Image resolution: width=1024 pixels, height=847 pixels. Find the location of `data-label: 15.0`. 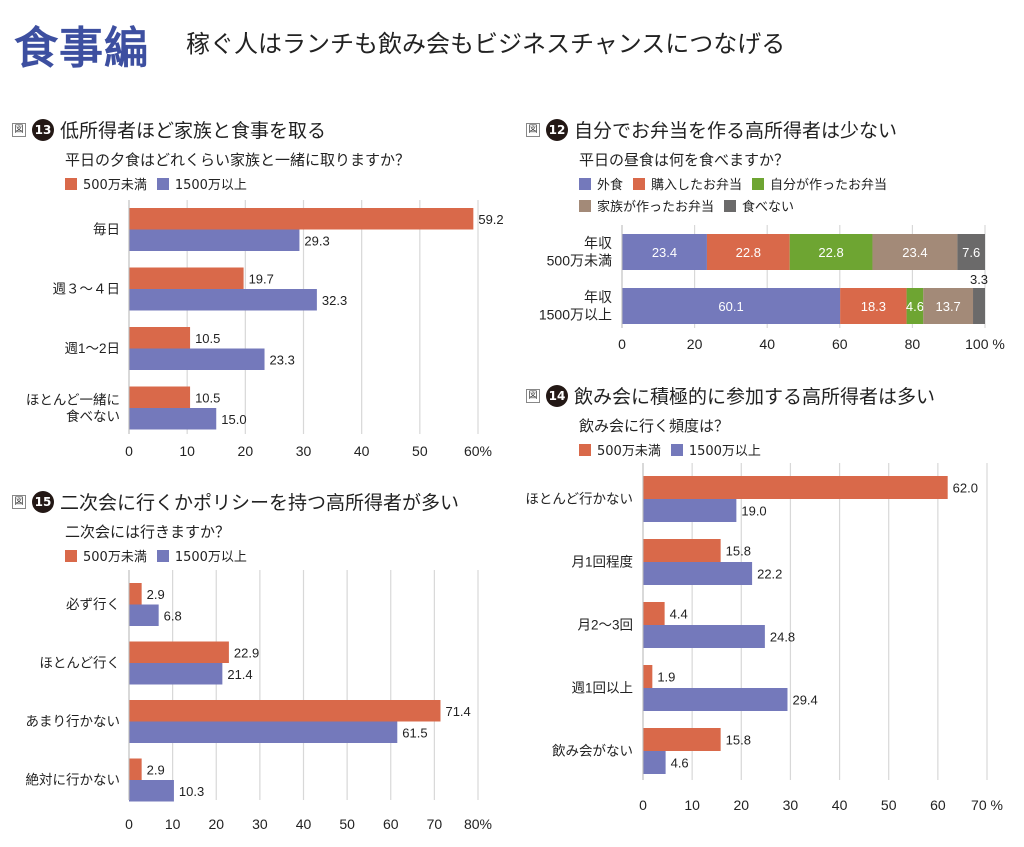

data-label: 15.0 is located at coordinates (233, 419).